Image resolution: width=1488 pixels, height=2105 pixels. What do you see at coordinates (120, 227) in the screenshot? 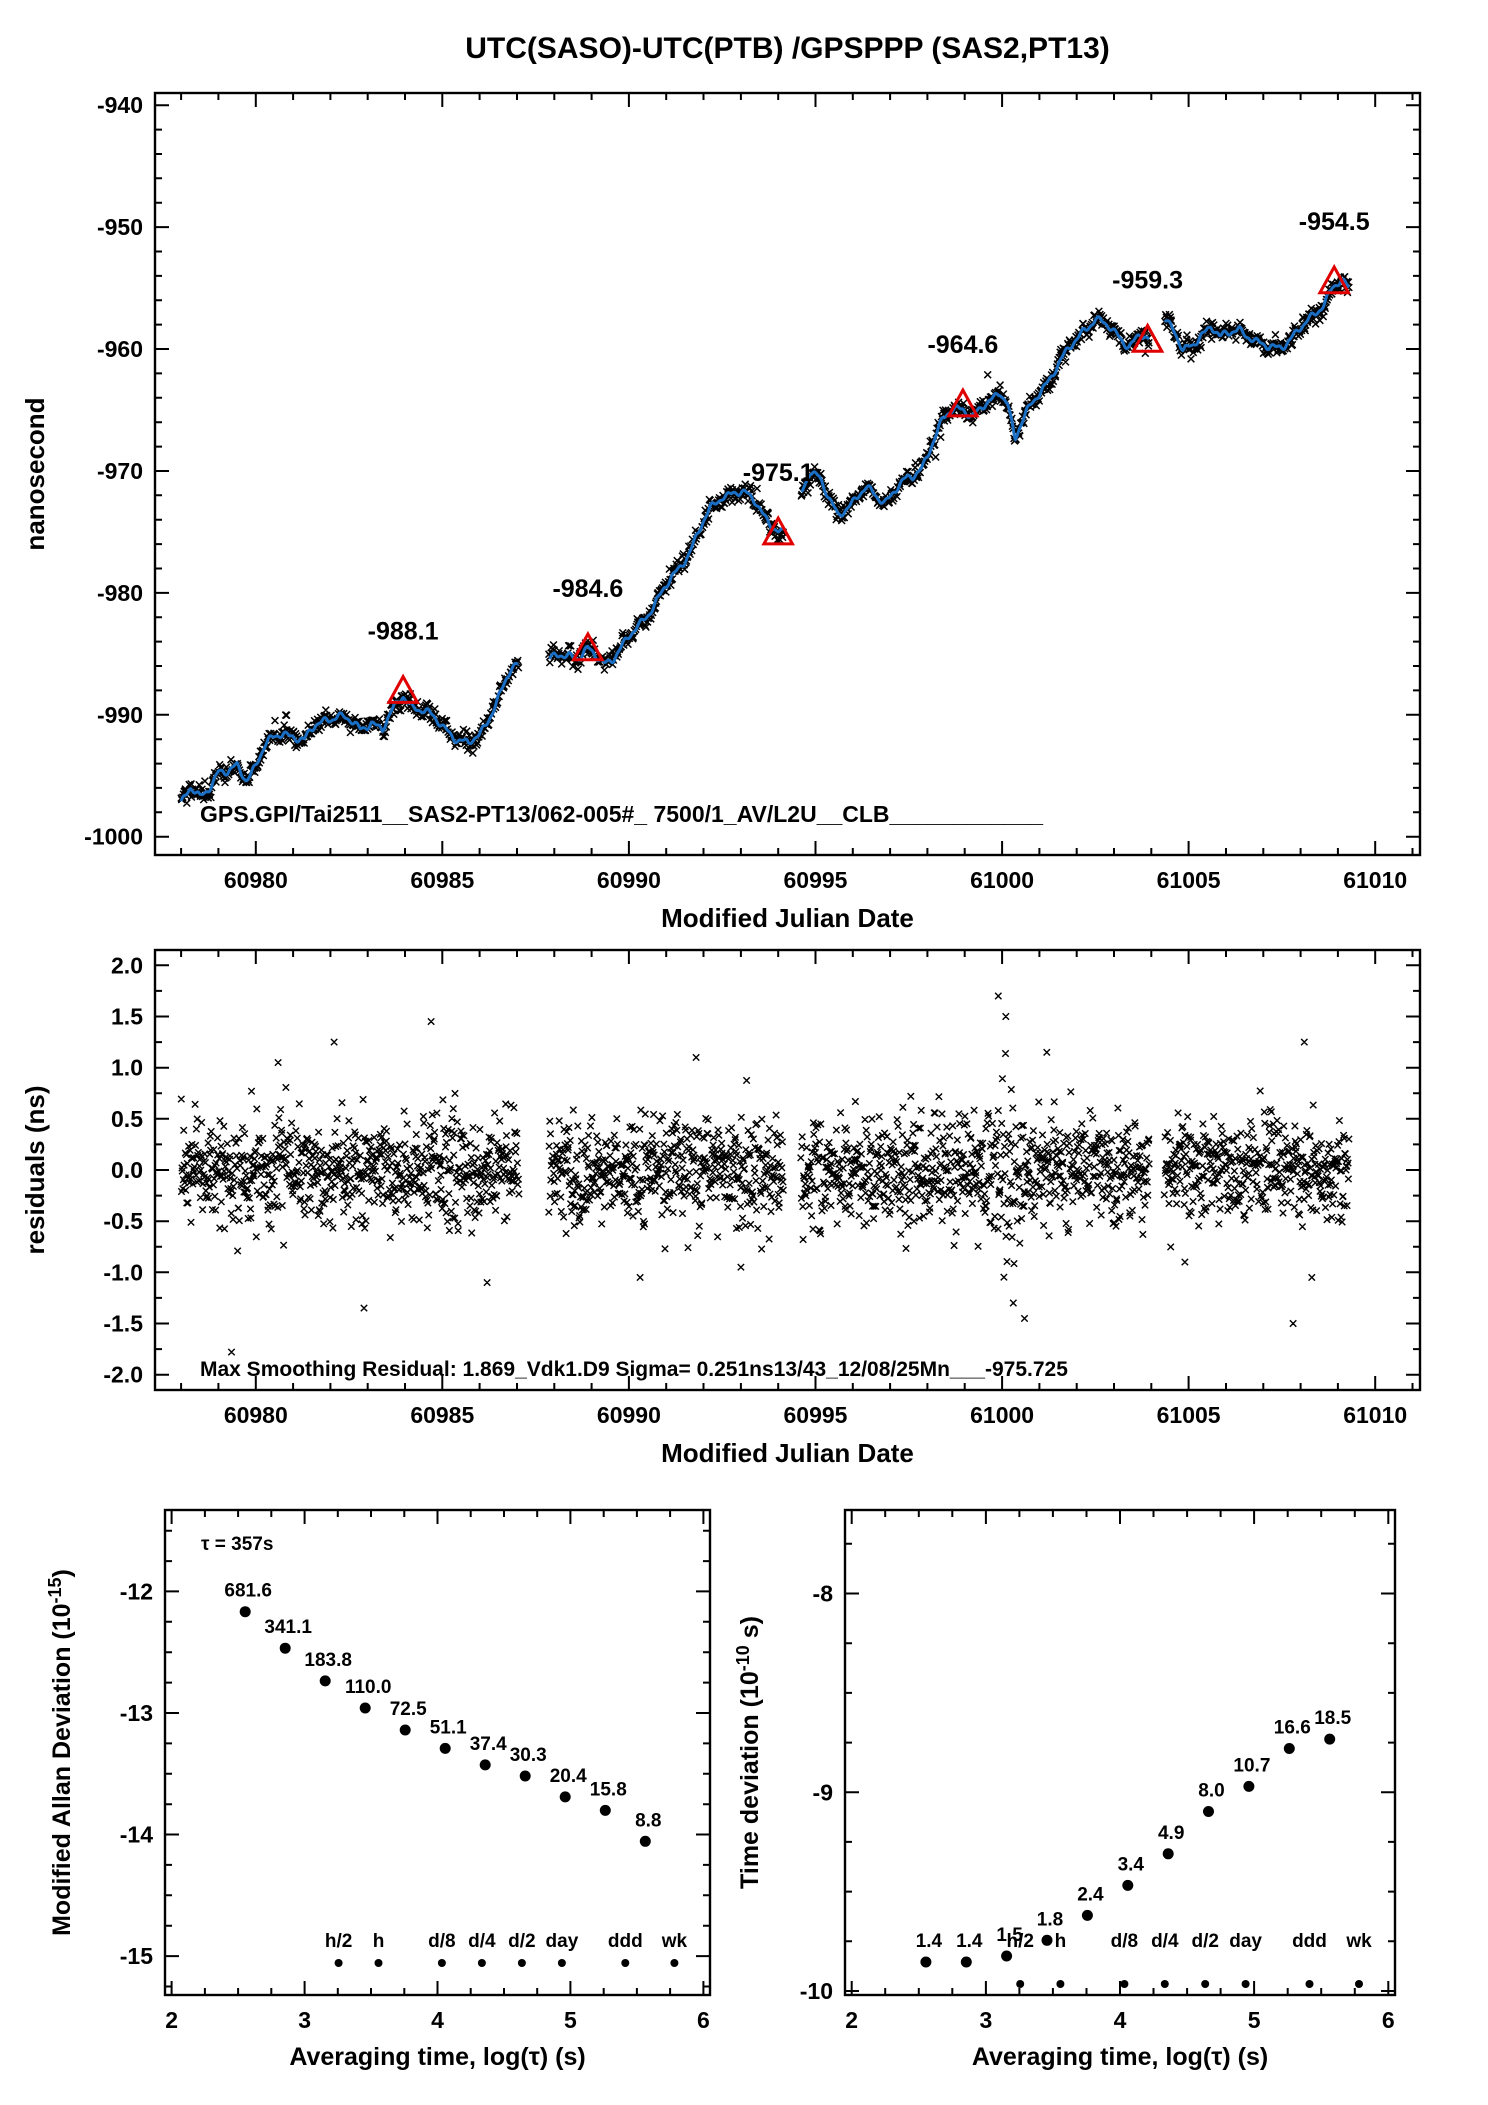
I see `y-tick-label: -950` at bounding box center [120, 227].